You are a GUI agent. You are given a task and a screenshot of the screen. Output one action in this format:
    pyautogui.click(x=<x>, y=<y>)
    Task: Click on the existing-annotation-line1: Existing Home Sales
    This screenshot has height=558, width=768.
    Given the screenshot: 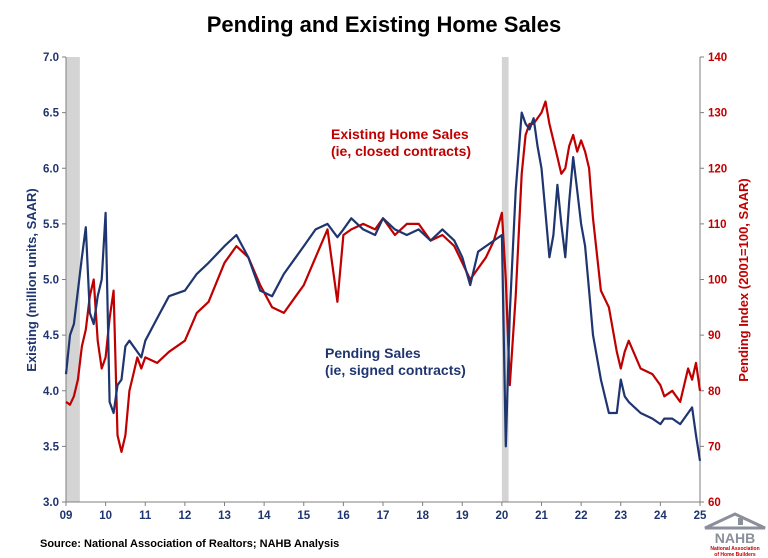 What is the action you would take?
    pyautogui.click(x=400, y=134)
    